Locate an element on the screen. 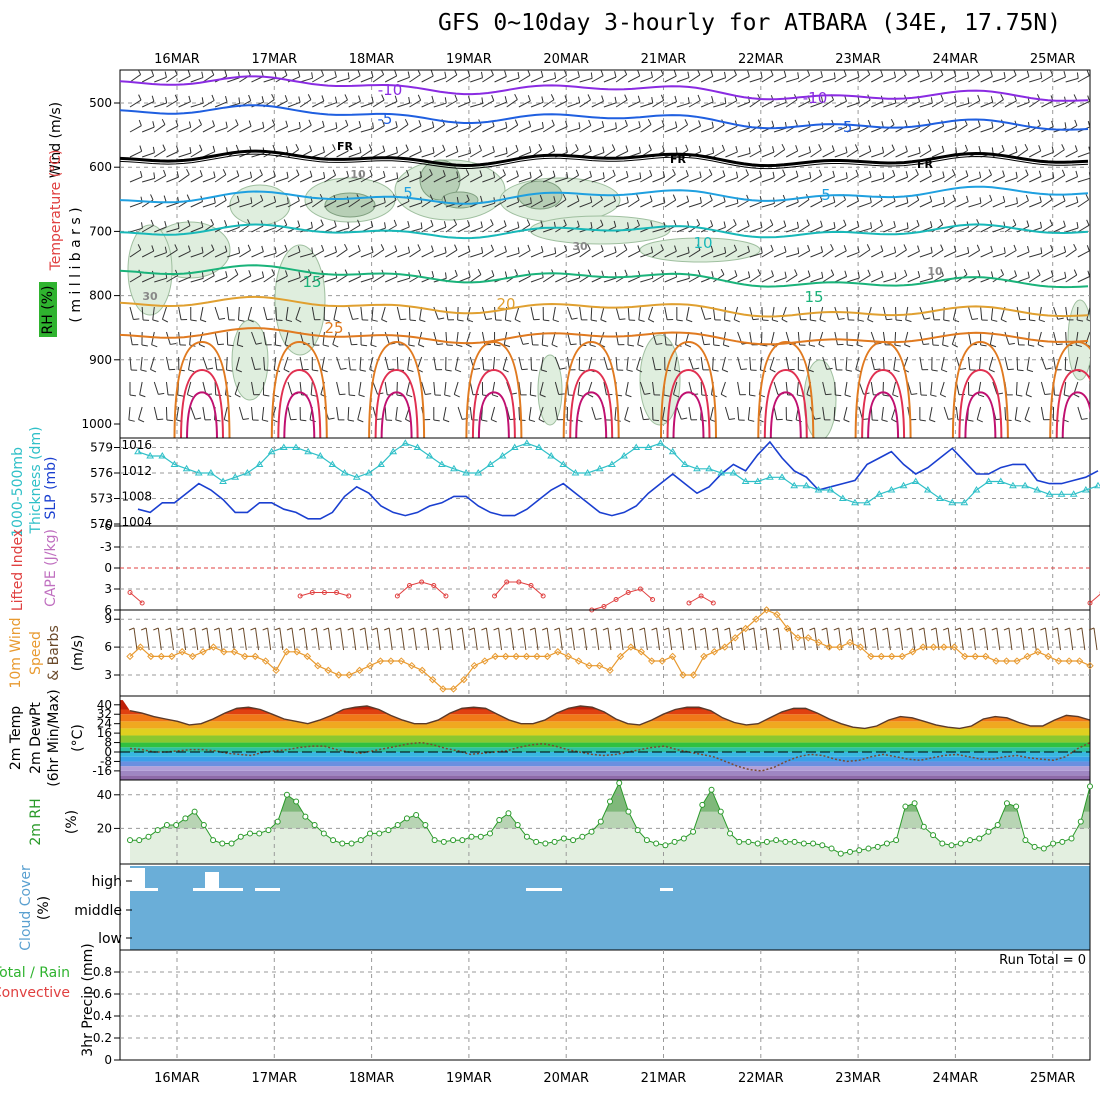  temp-contour-loop is located at coordinates (883, 414).